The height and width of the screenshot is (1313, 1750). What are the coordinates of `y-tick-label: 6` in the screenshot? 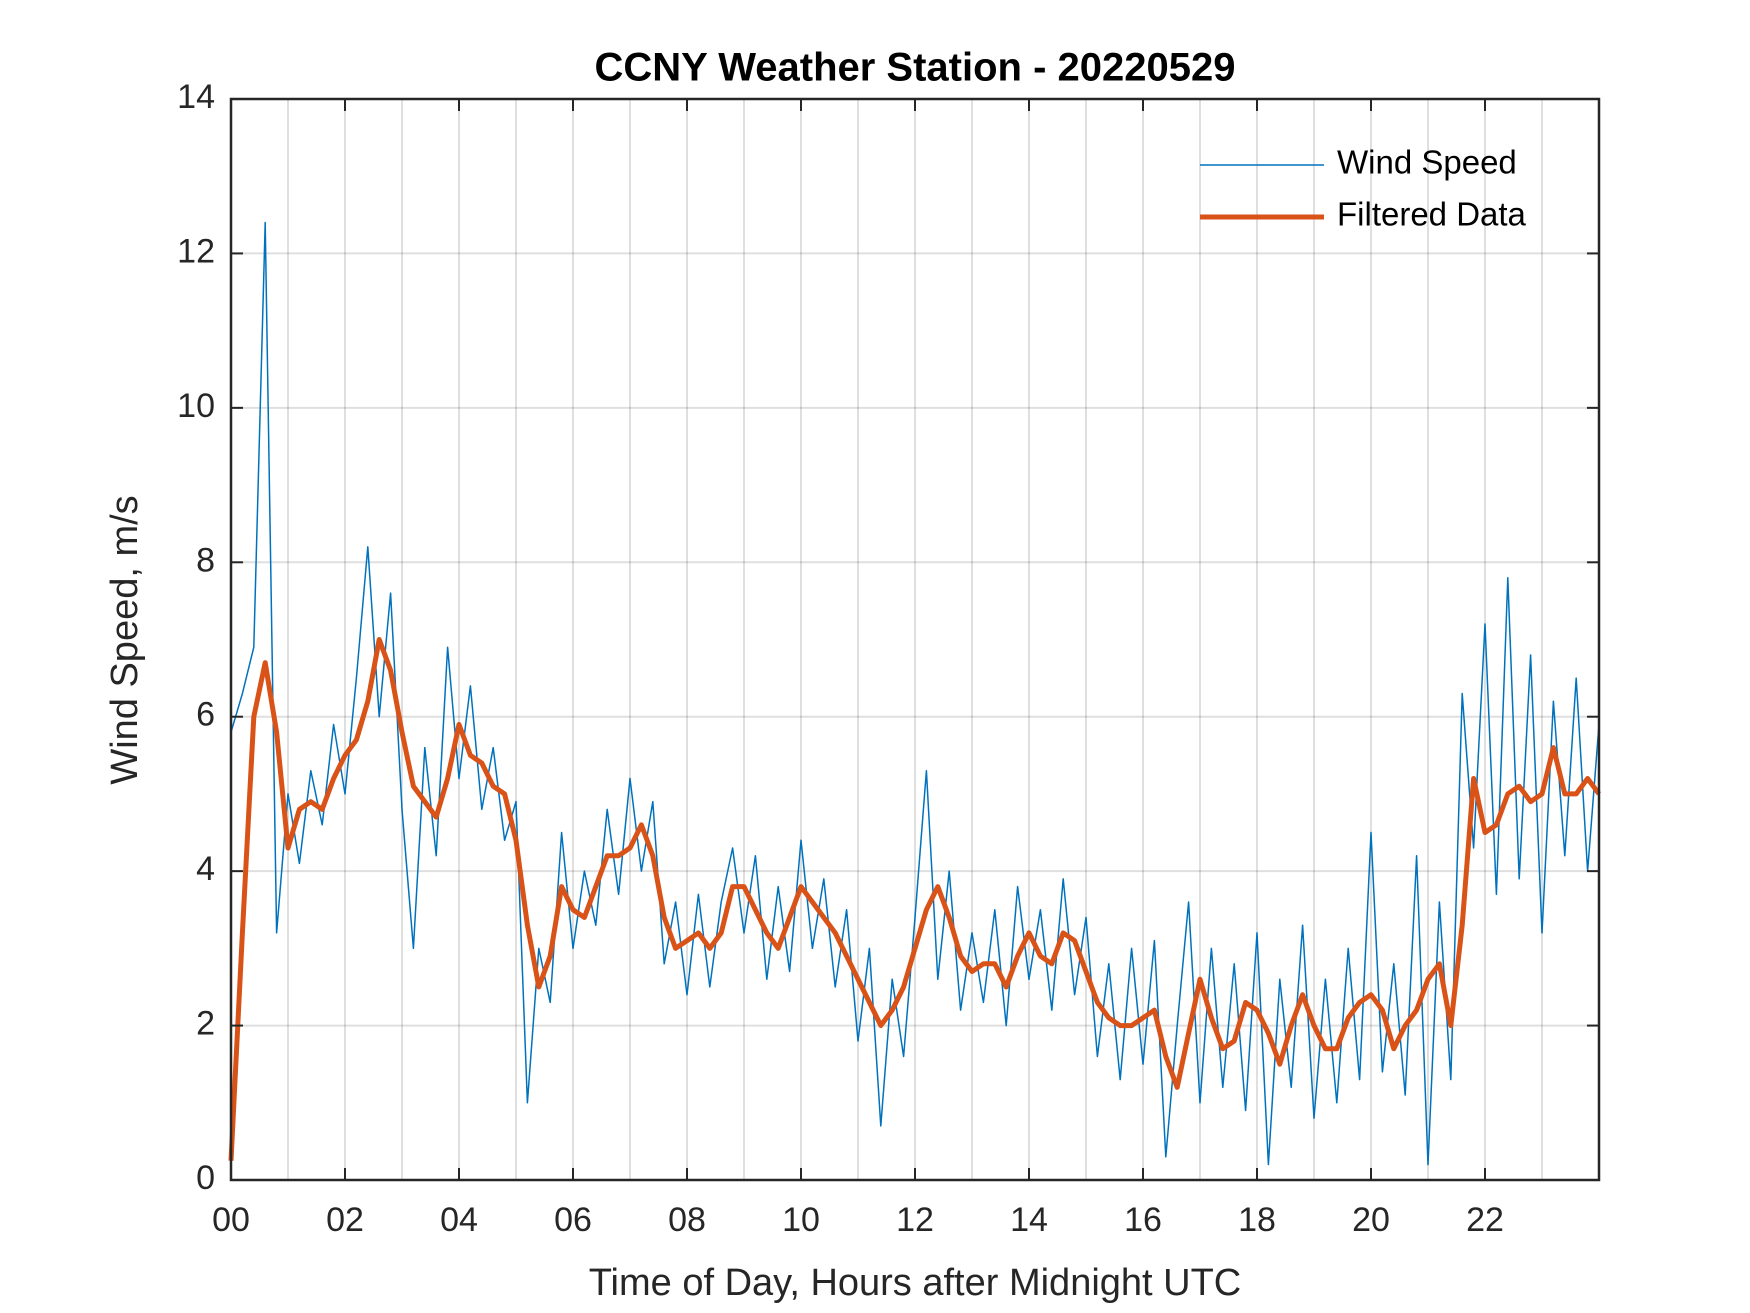 It's located at (205, 715).